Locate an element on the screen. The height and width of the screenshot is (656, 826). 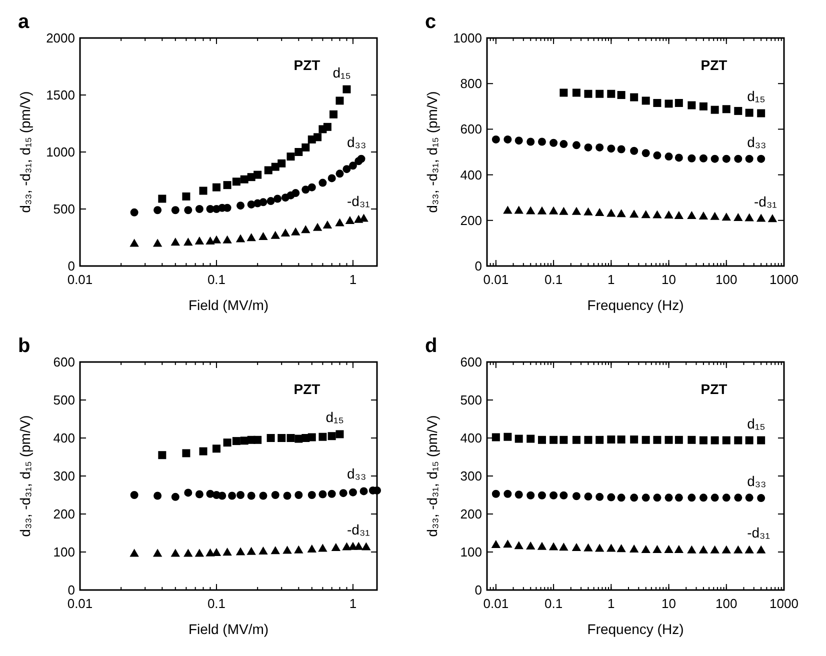
chart-title: a is located at coordinates (24, 22).